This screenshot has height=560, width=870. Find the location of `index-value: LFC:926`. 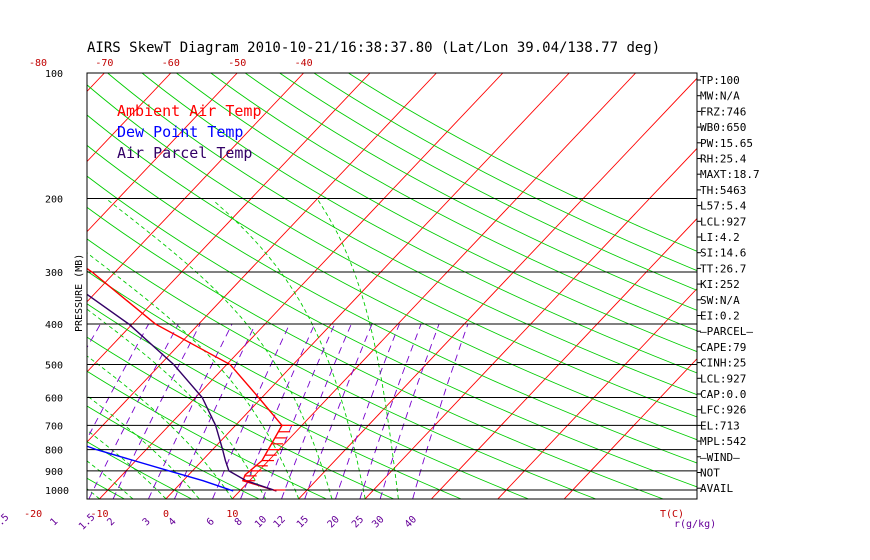

index-value: LFC:926 is located at coordinates (723, 410).